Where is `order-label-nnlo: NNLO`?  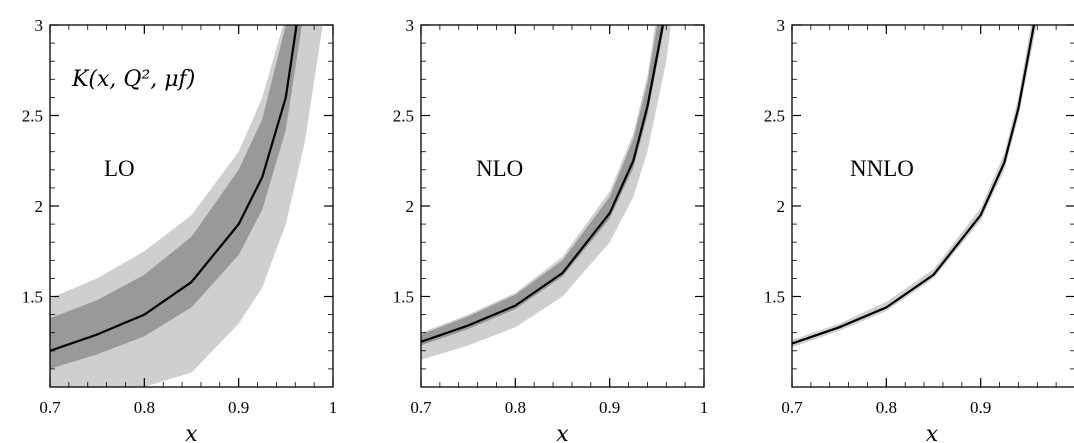
order-label-nnlo: NNLO is located at coordinates (882, 168).